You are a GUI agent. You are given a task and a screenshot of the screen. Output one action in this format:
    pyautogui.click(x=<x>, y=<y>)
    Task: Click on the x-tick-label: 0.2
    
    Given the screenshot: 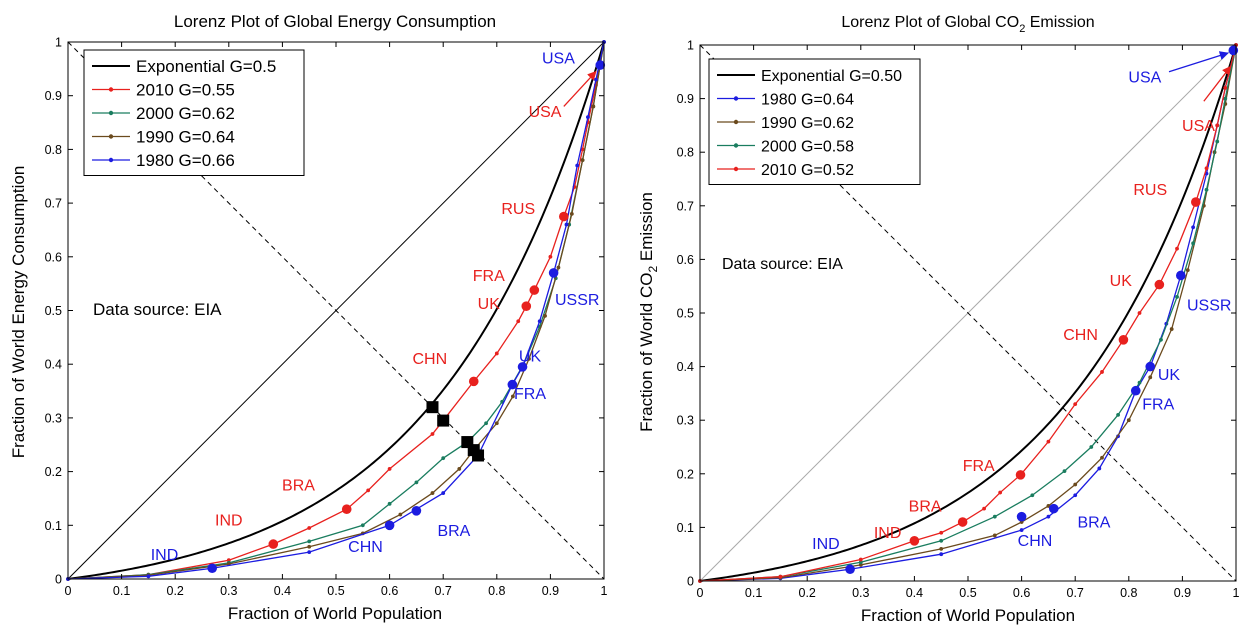 What is the action you would take?
    pyautogui.click(x=807, y=593)
    